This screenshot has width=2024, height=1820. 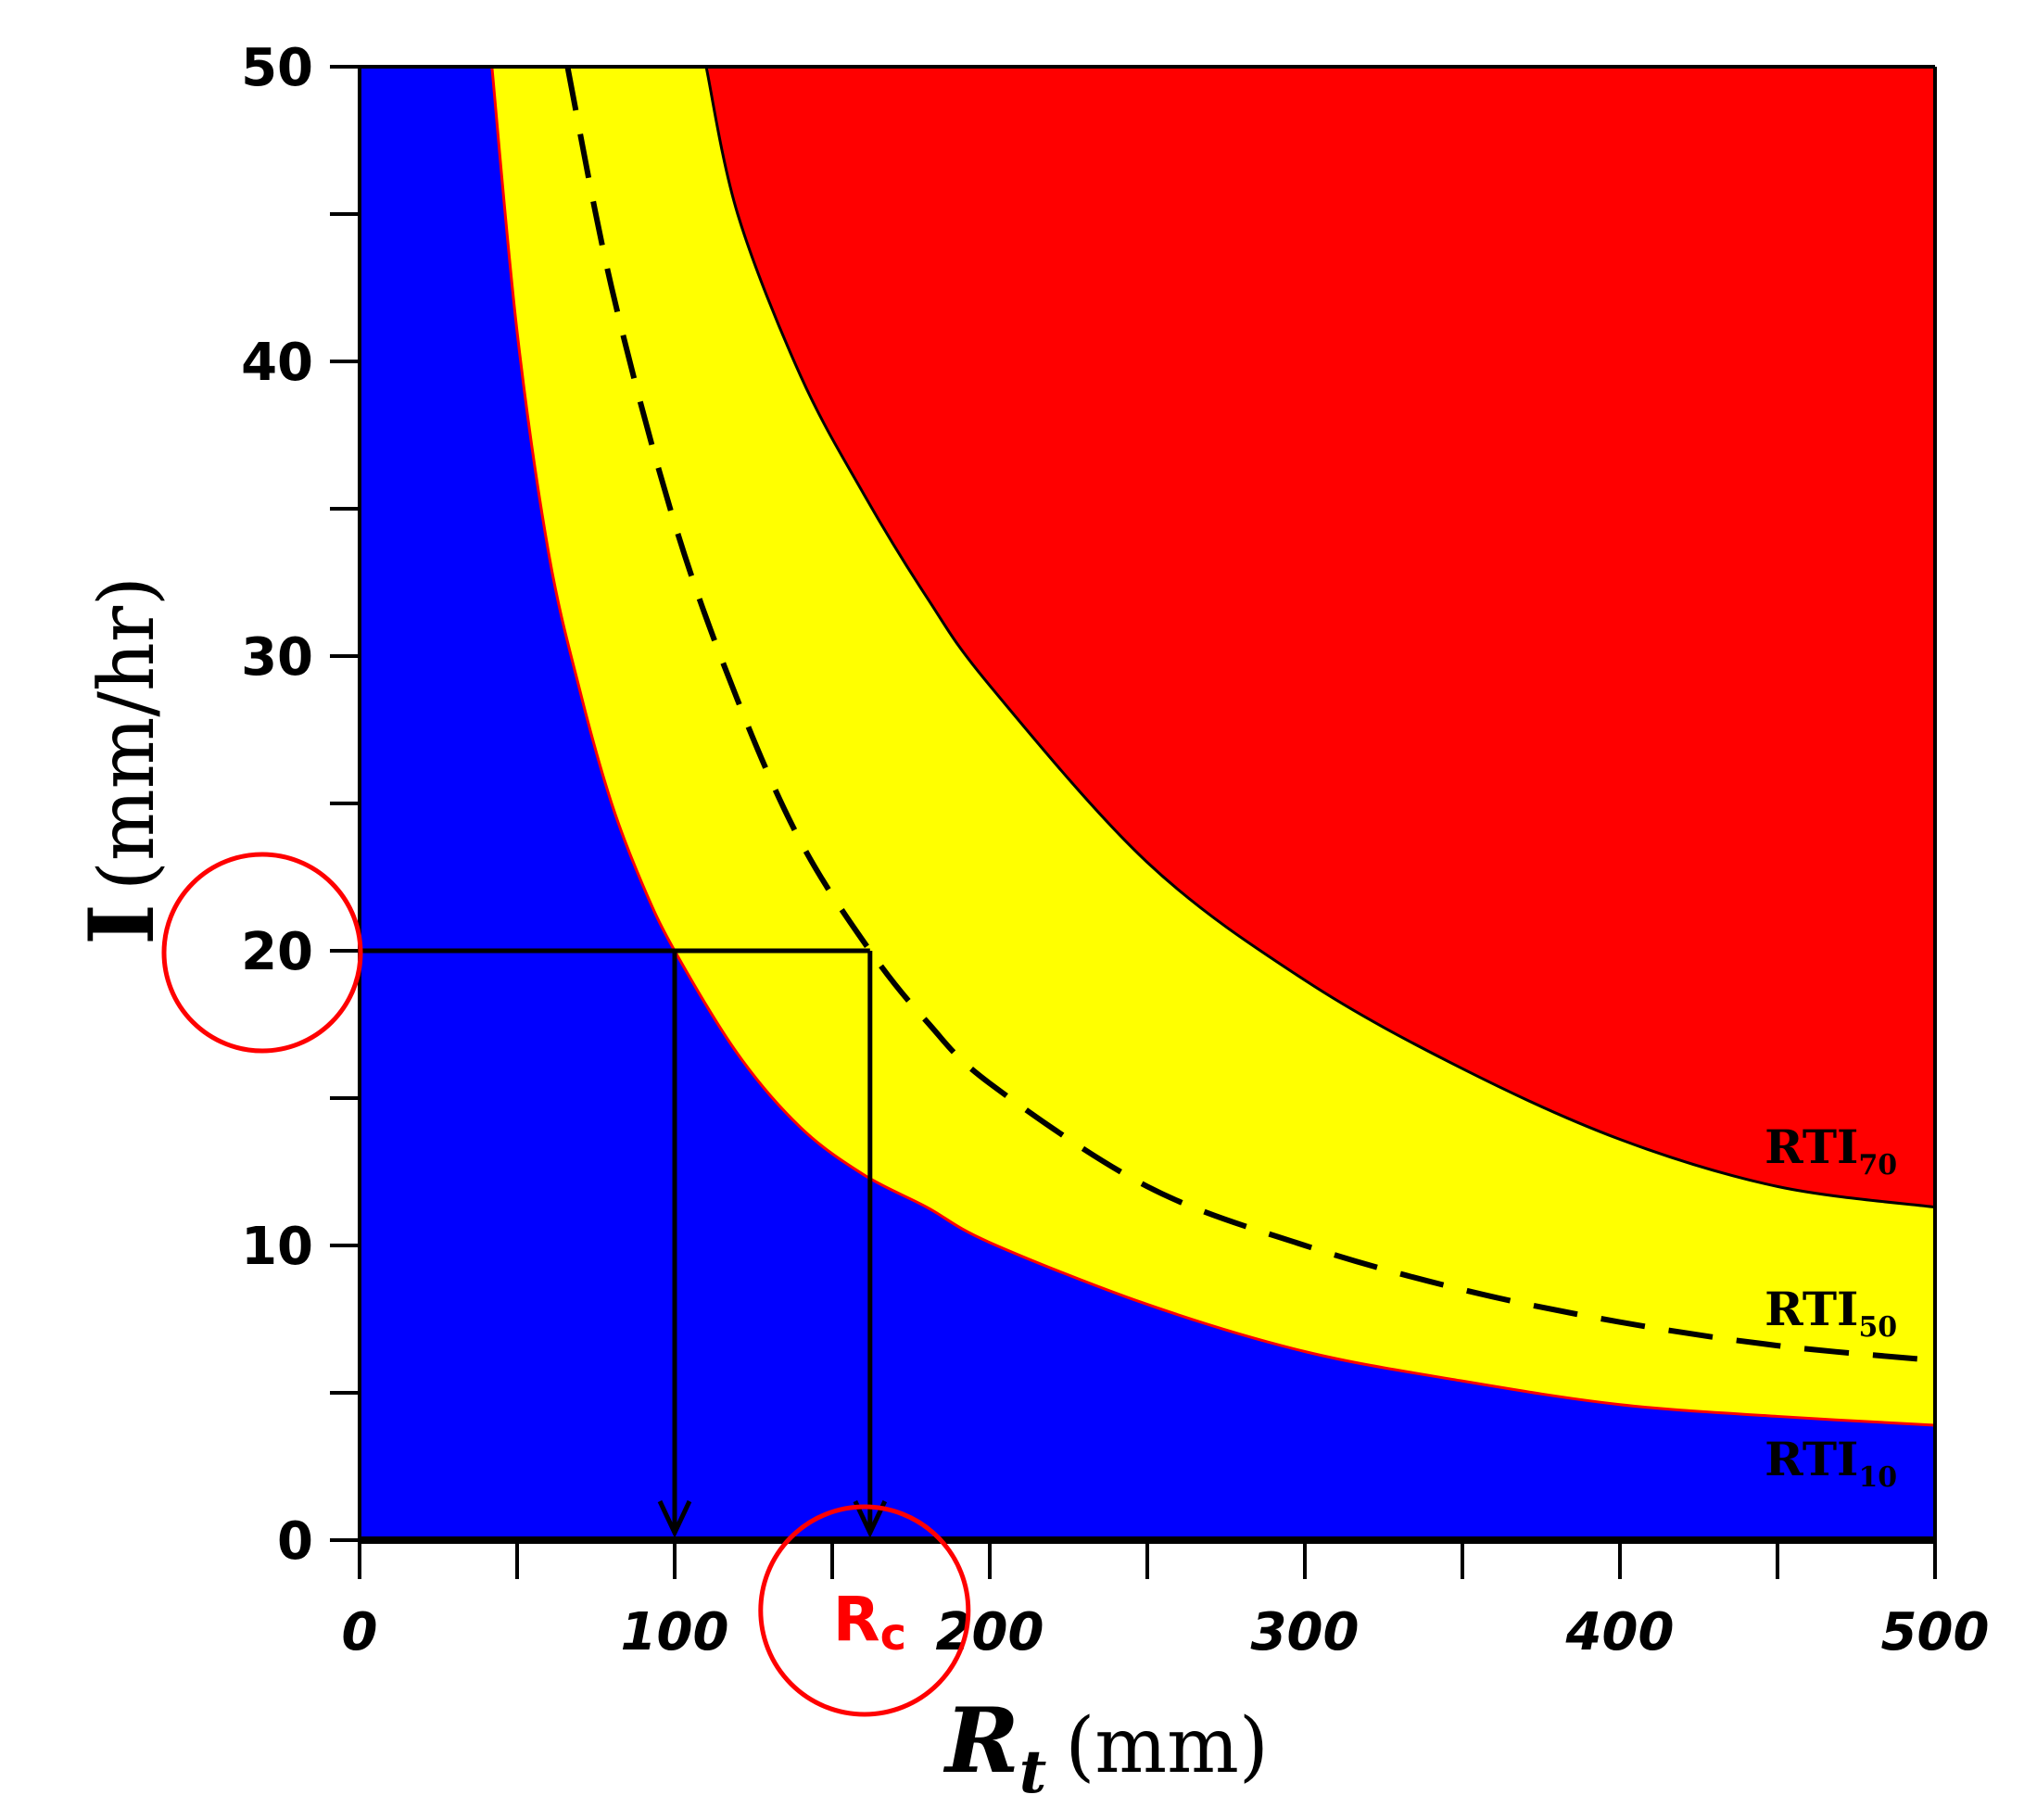 What do you see at coordinates (1620, 1632) in the screenshot?
I see `x-tick-label: 400` at bounding box center [1620, 1632].